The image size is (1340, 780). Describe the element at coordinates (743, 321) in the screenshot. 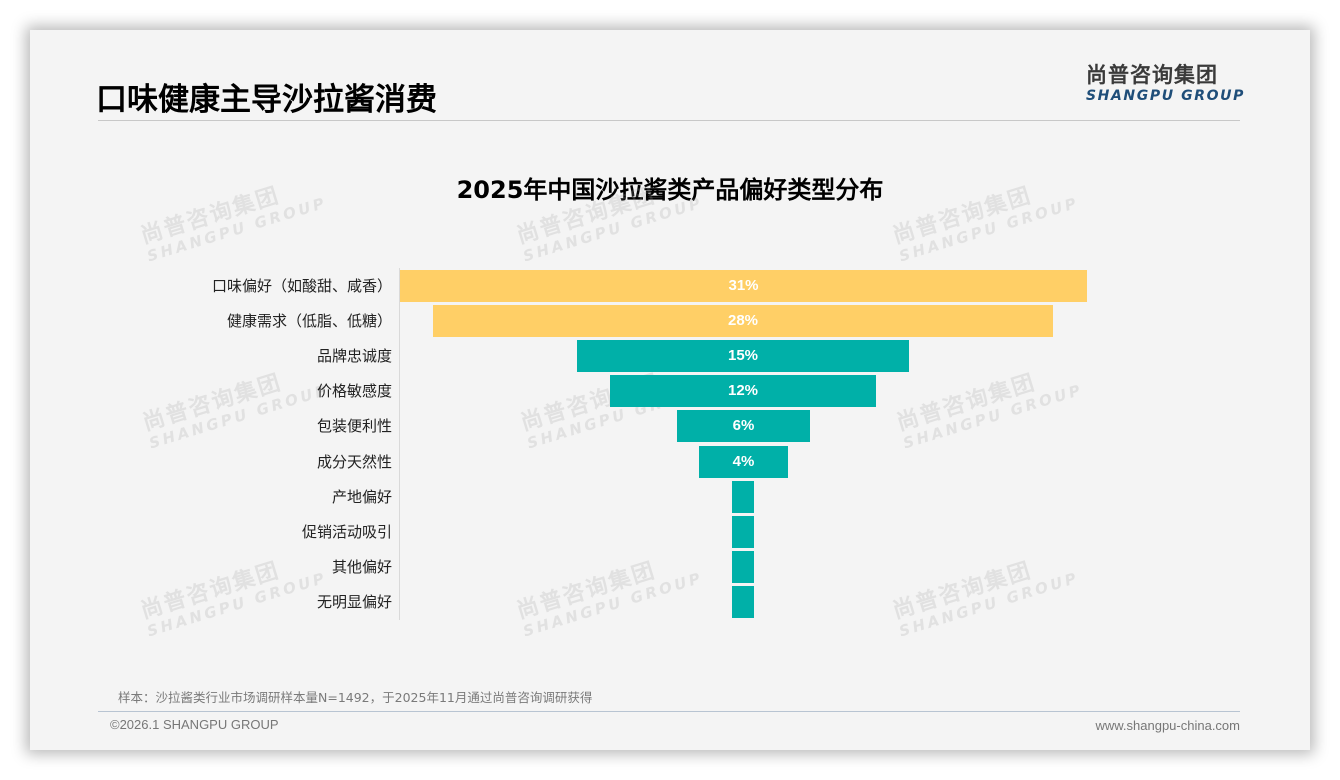

I see `funnel-bar: 28%` at that location.